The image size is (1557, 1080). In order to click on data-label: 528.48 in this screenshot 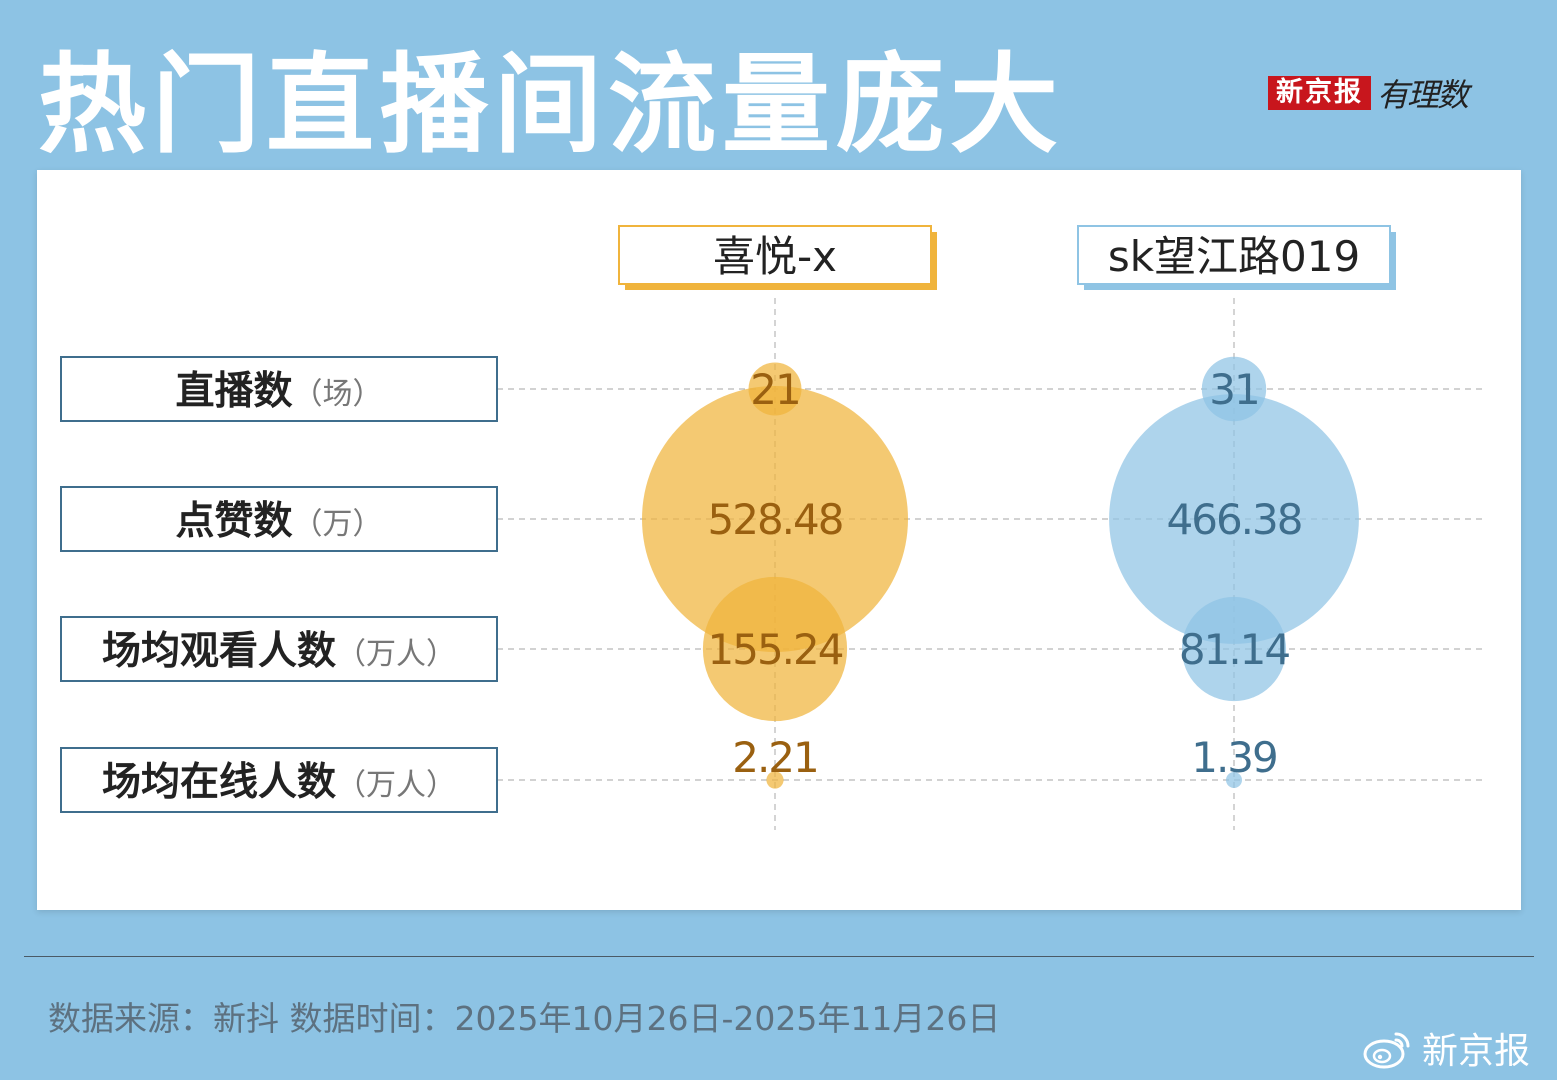, I will do `click(775, 519)`.